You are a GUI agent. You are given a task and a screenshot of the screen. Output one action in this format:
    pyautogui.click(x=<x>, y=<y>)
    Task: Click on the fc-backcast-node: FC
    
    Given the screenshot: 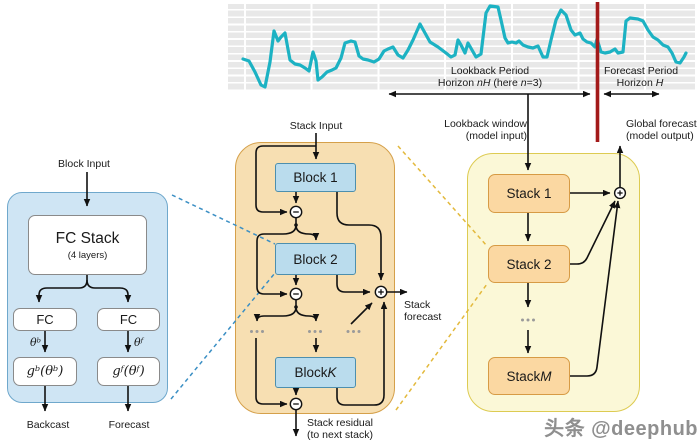 What is the action you would take?
    pyautogui.click(x=45, y=319)
    